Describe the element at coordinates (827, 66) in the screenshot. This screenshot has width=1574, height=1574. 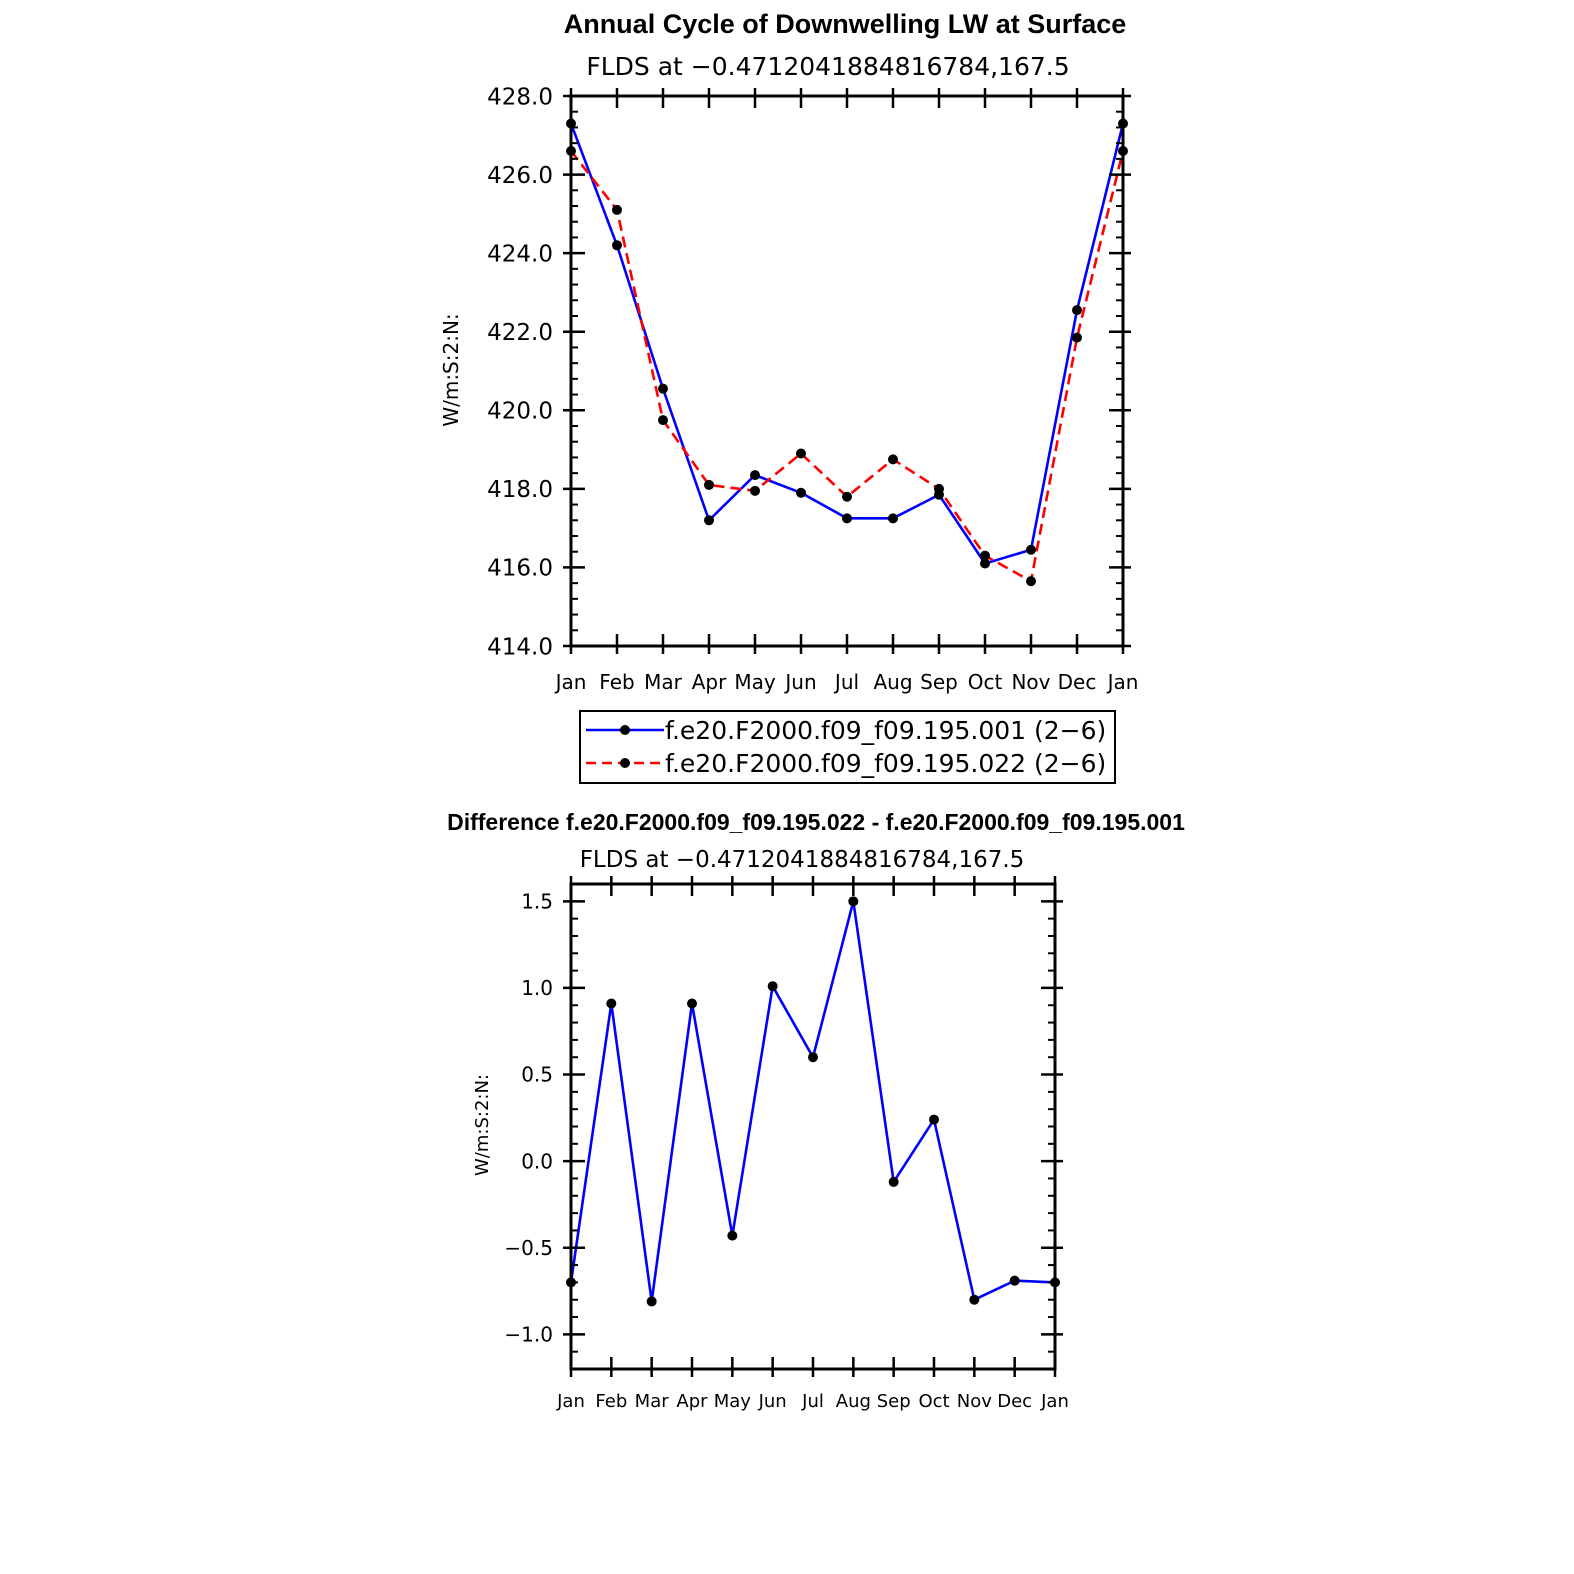
I see `chart1-subtitle: FLDS at −0.4712041884816784,167.5` at that location.